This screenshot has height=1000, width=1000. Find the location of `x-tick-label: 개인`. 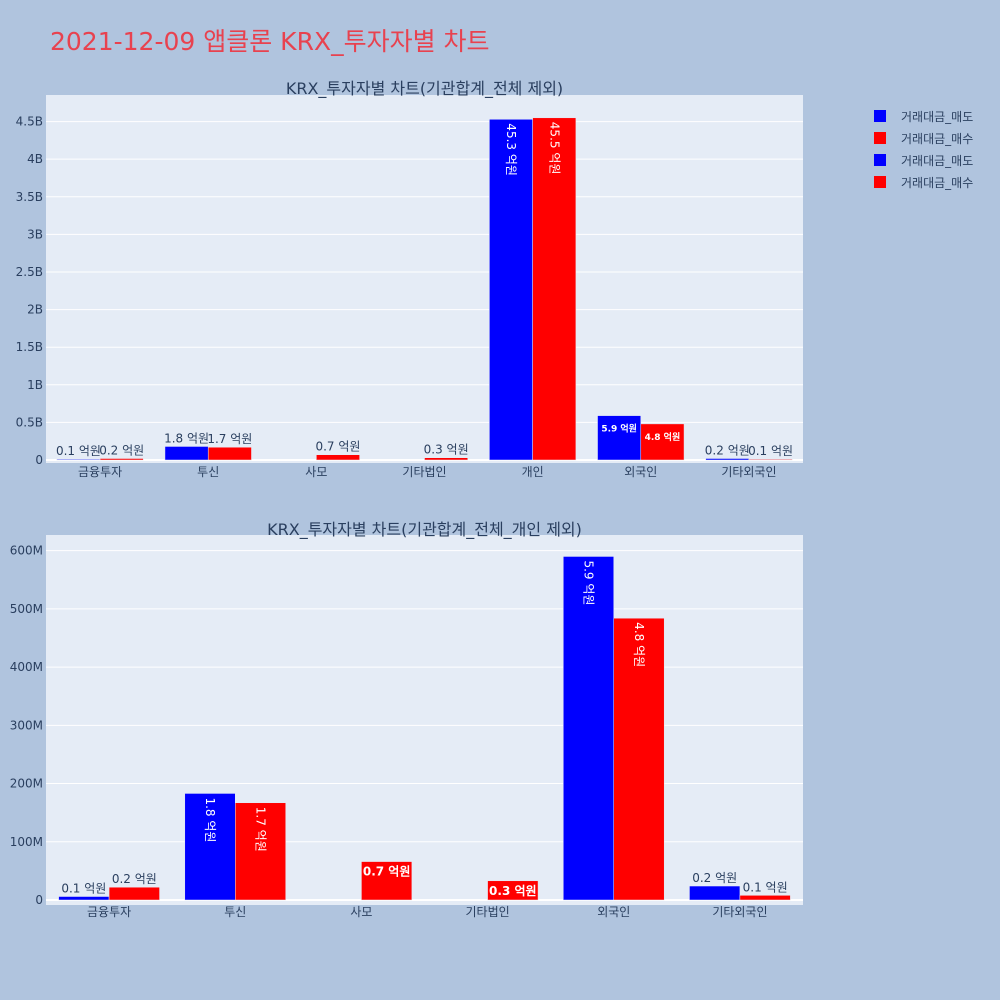

x-tick-label: 개인 is located at coordinates (533, 472).